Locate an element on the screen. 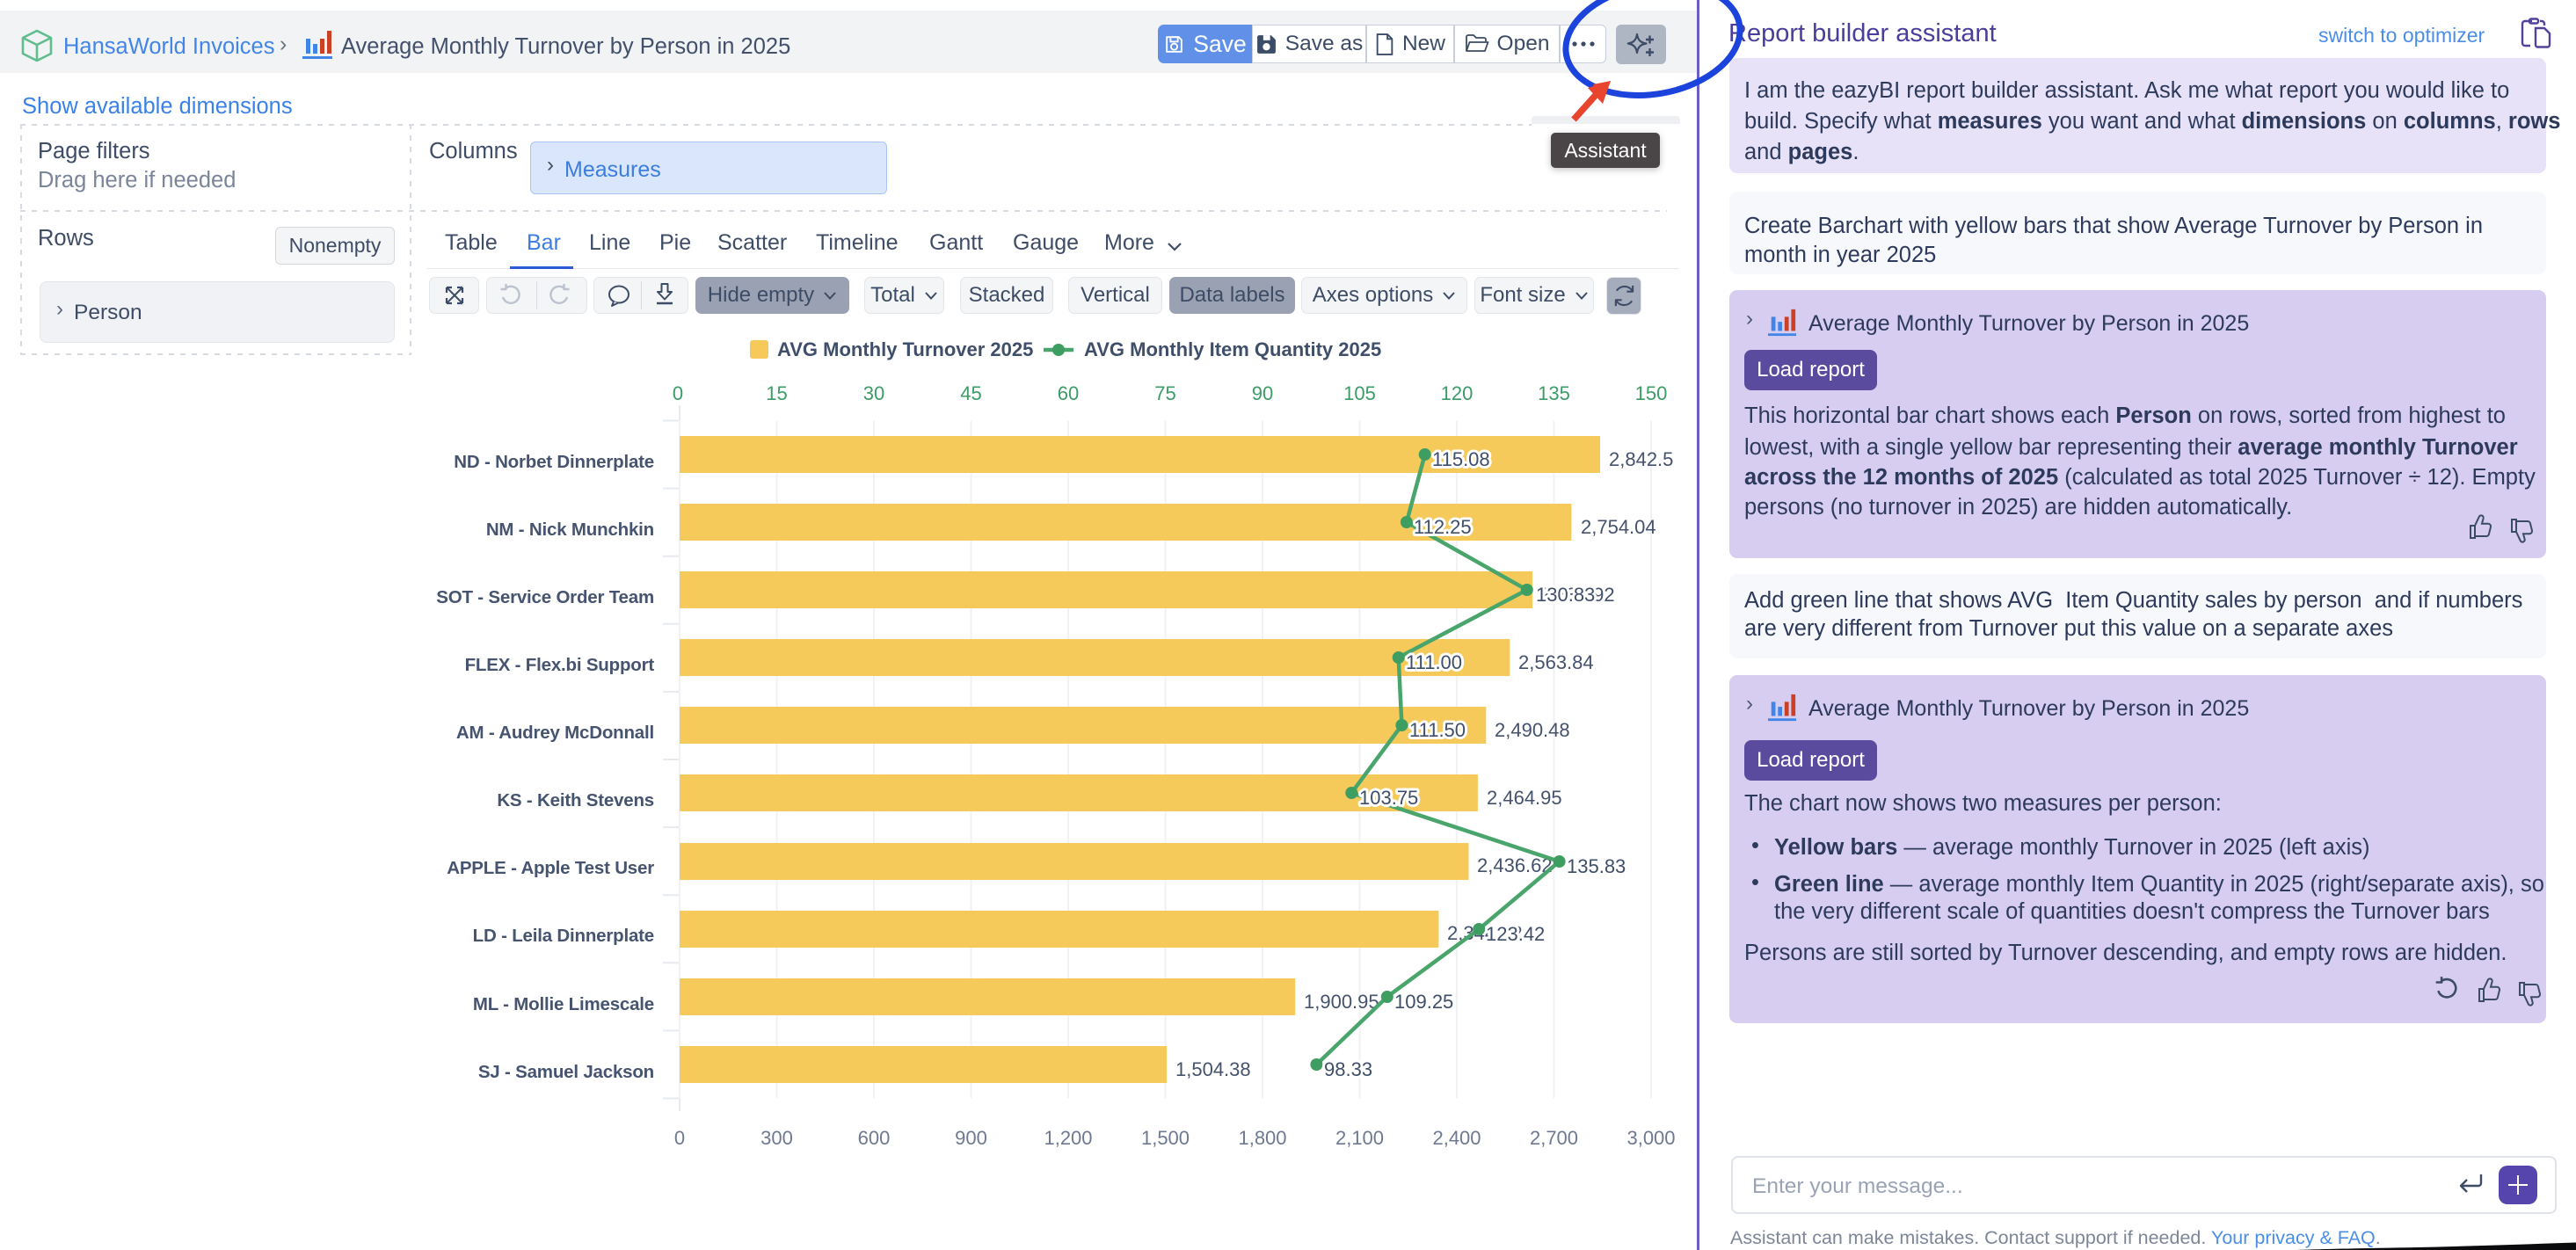  svg-text: 90 is located at coordinates (1262, 393).